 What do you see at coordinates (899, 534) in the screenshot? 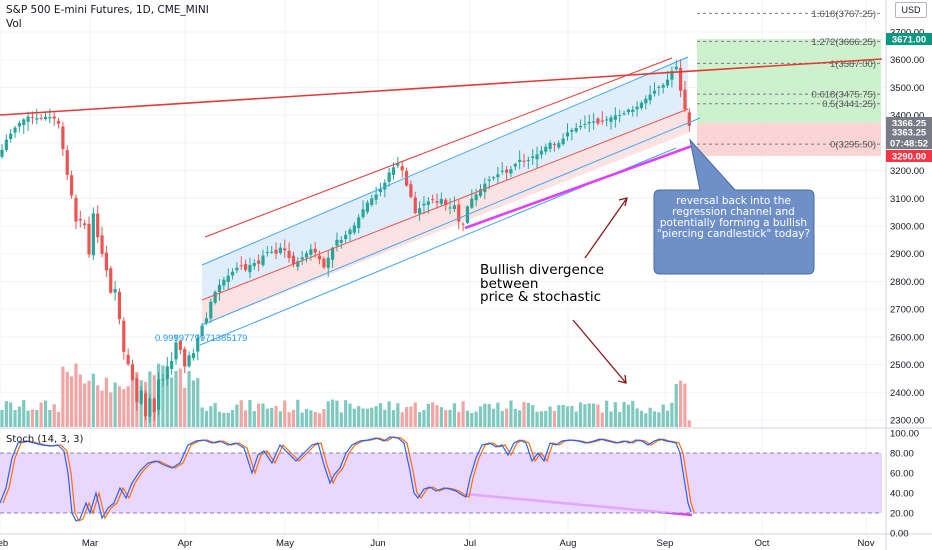
I see `stoch-tick-5: 0.00` at bounding box center [899, 534].